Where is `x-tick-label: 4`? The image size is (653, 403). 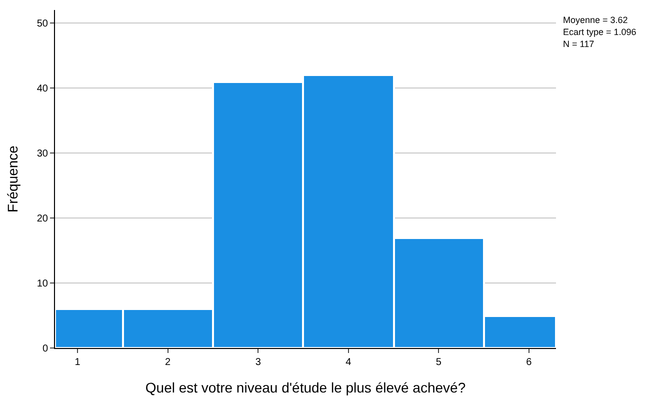
x-tick-label: 4 is located at coordinates (349, 362).